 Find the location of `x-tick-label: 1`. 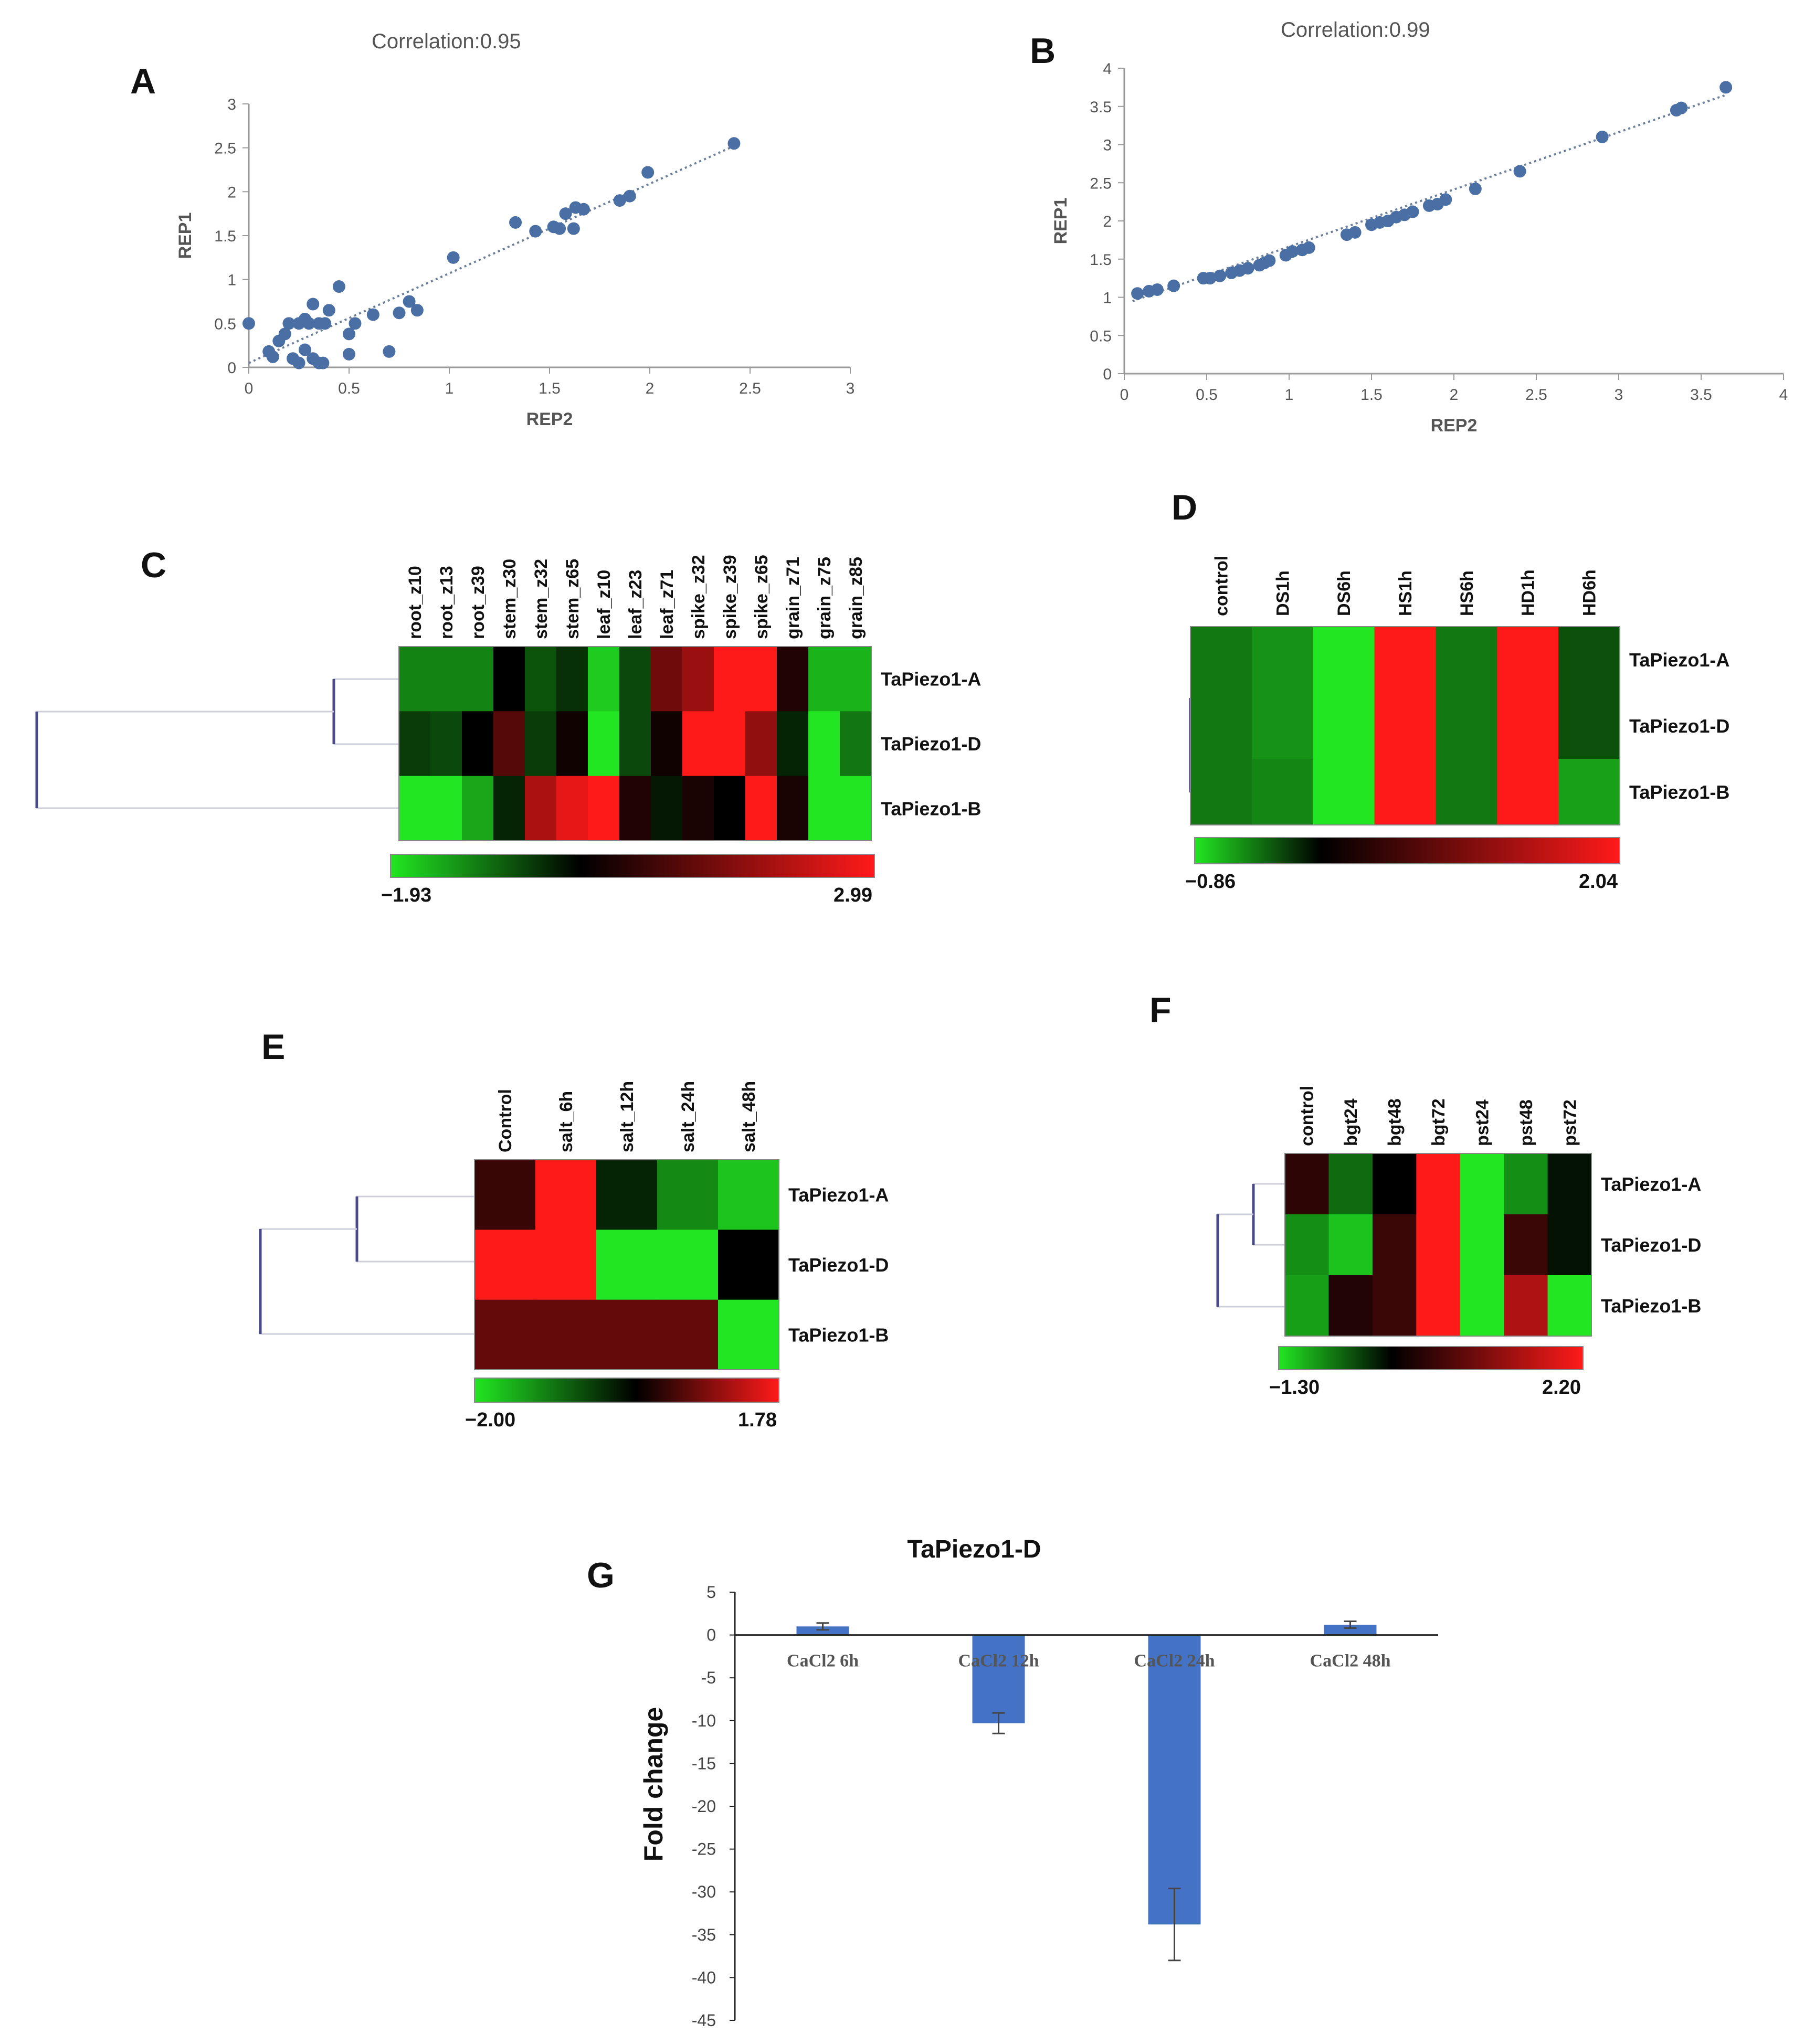

x-tick-label: 1 is located at coordinates (1289, 395).